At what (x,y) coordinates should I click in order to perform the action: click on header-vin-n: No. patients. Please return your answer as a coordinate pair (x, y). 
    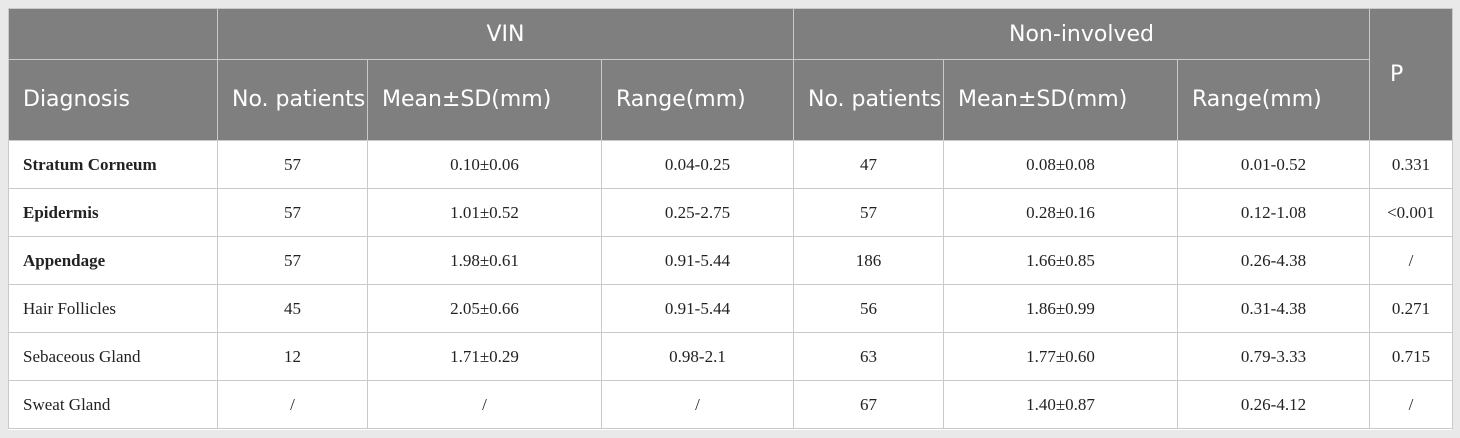
    Looking at the image, I should click on (292, 100).